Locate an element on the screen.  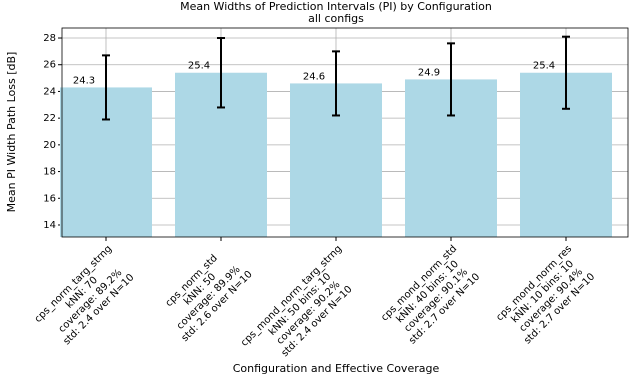
y-axis-label: Mean PI Width Path Loss [dB] is located at coordinates (11, 132).